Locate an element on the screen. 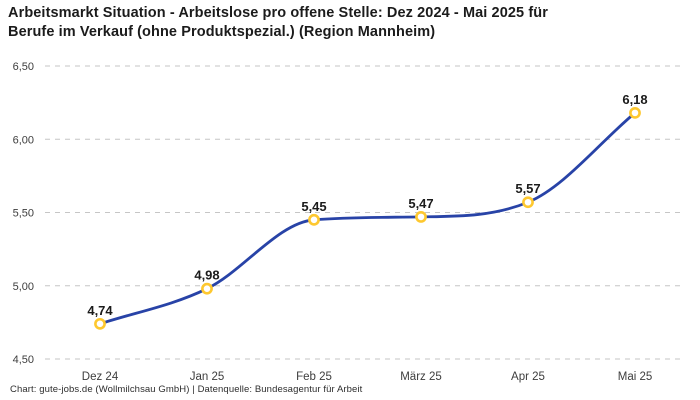 The height and width of the screenshot is (400, 700). data-point-label: 5,47 is located at coordinates (420, 203).